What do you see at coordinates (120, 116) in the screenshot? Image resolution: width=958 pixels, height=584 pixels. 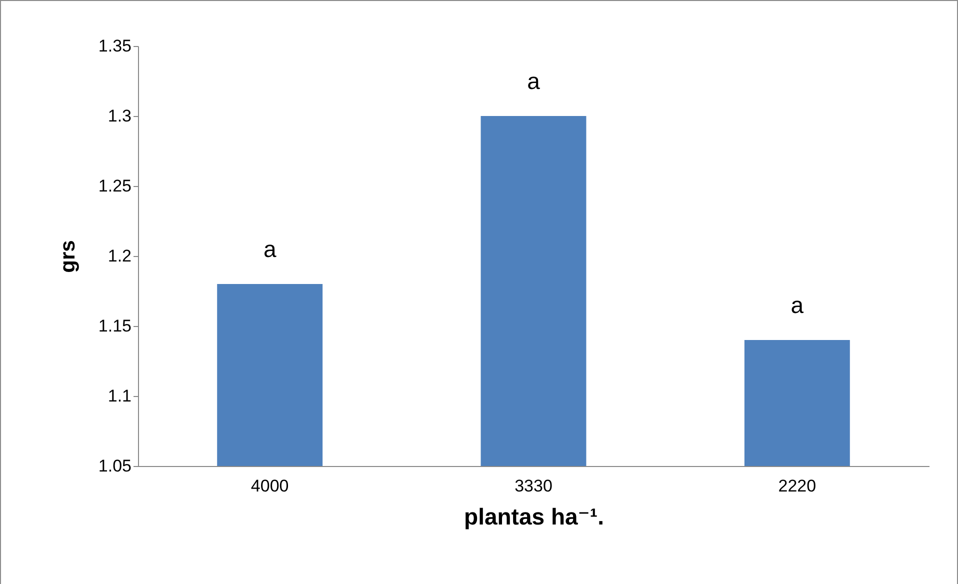 I see `y-tick-label: 1.3` at bounding box center [120, 116].